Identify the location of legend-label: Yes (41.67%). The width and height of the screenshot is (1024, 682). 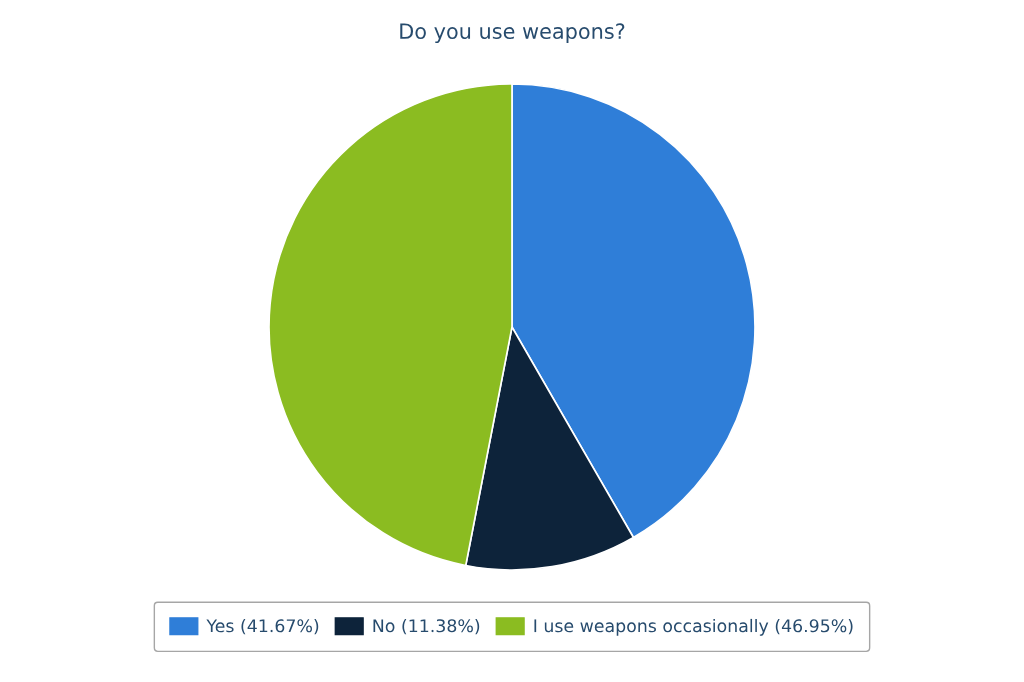
(262, 626).